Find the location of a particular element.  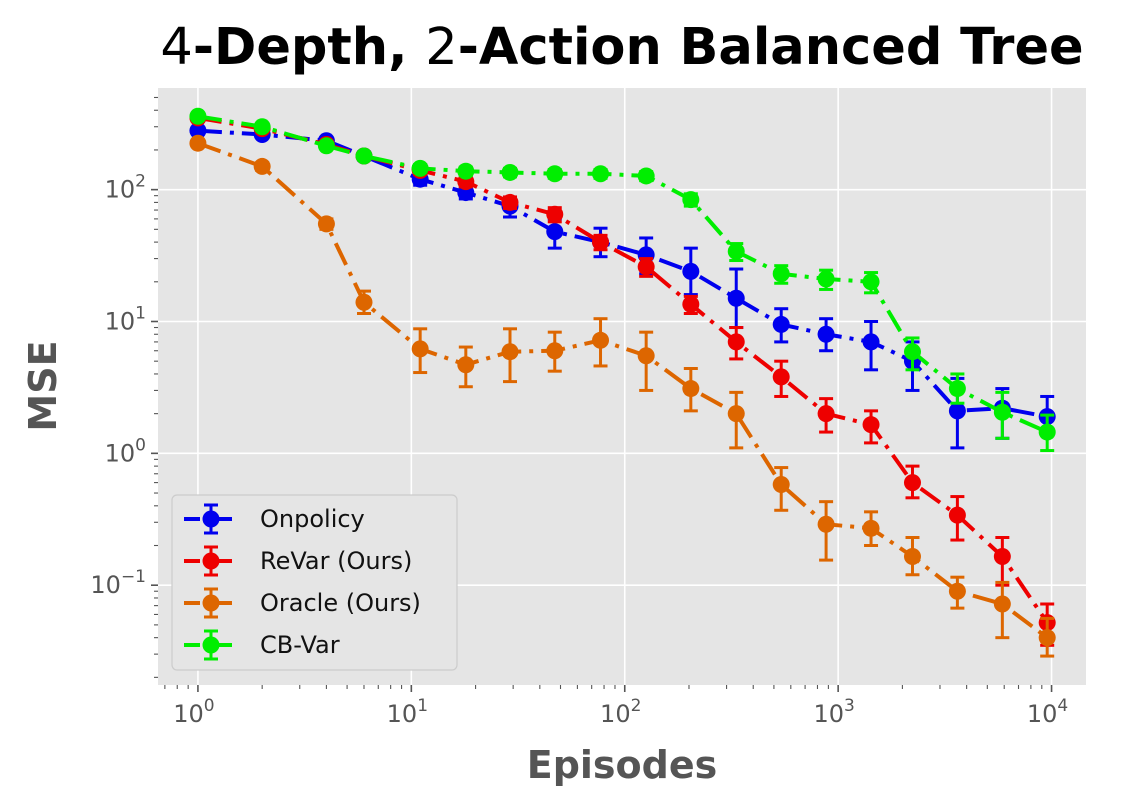

y-axis-label: MSE is located at coordinates (43, 385).